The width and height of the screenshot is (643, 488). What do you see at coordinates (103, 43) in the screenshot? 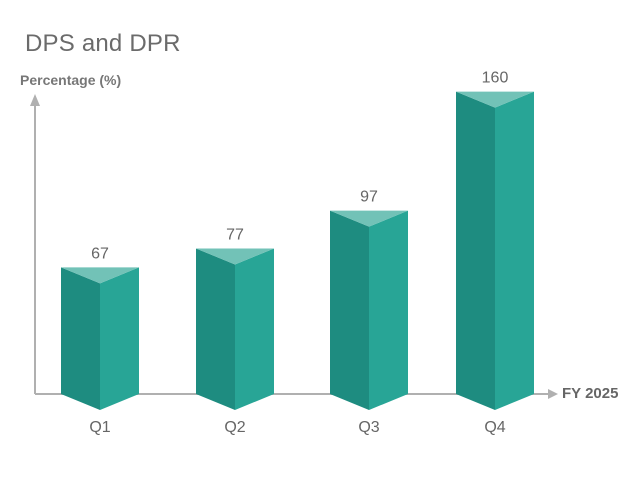
I see `chart-title: DPS and DPR` at bounding box center [103, 43].